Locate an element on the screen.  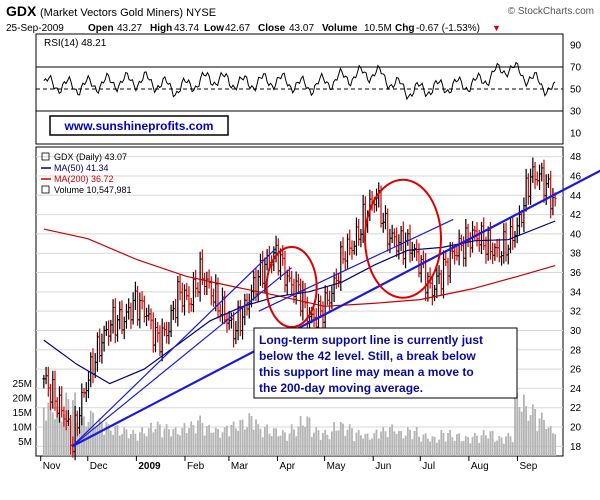
rsi-grid is located at coordinates (299, 89).